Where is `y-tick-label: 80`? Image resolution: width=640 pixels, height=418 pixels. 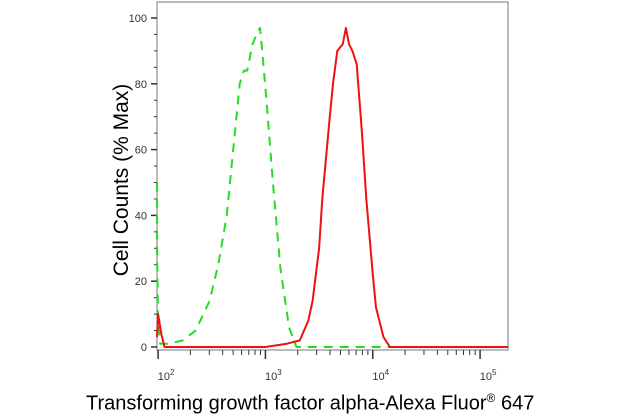
y-tick-label: 80 is located at coordinates (141, 85).